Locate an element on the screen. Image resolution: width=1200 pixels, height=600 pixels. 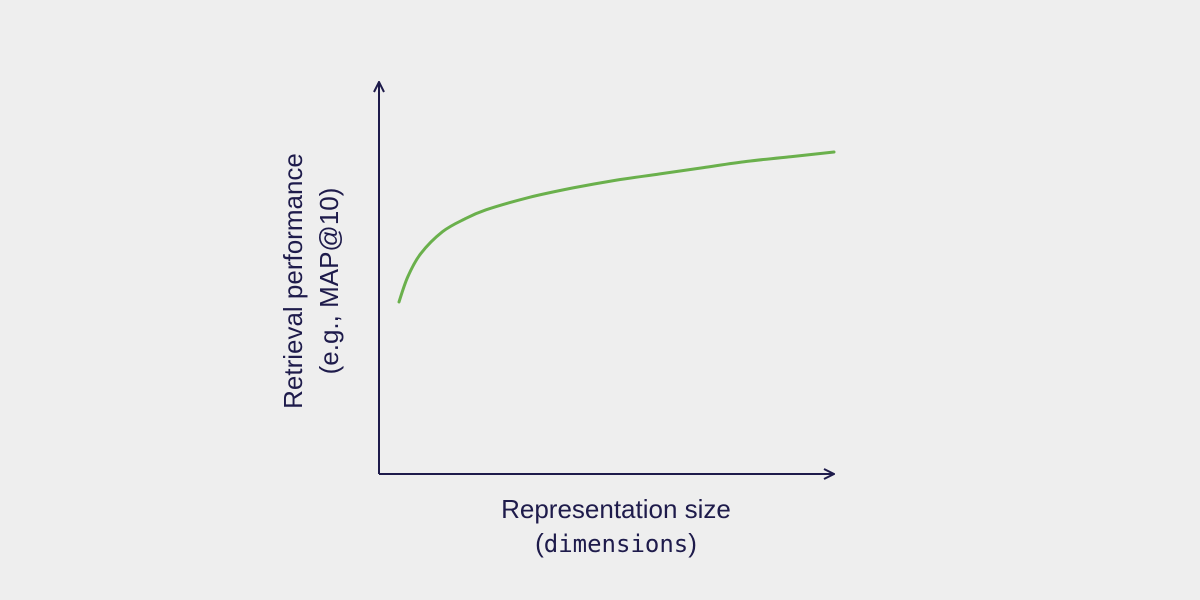
x-axis-label-paren-open: ( is located at coordinates (539, 543).